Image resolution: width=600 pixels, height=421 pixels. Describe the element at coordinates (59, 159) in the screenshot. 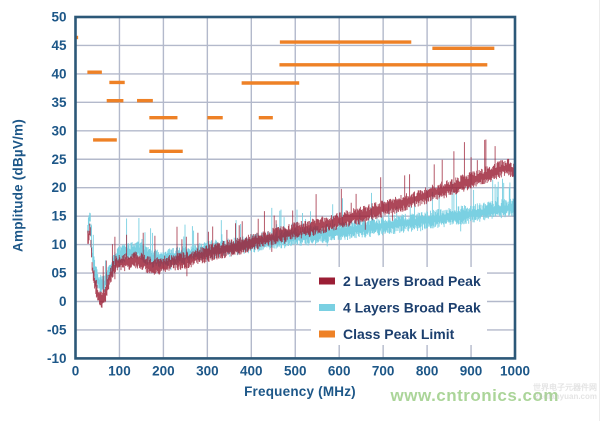

I see `y-tick-label: 25` at that location.